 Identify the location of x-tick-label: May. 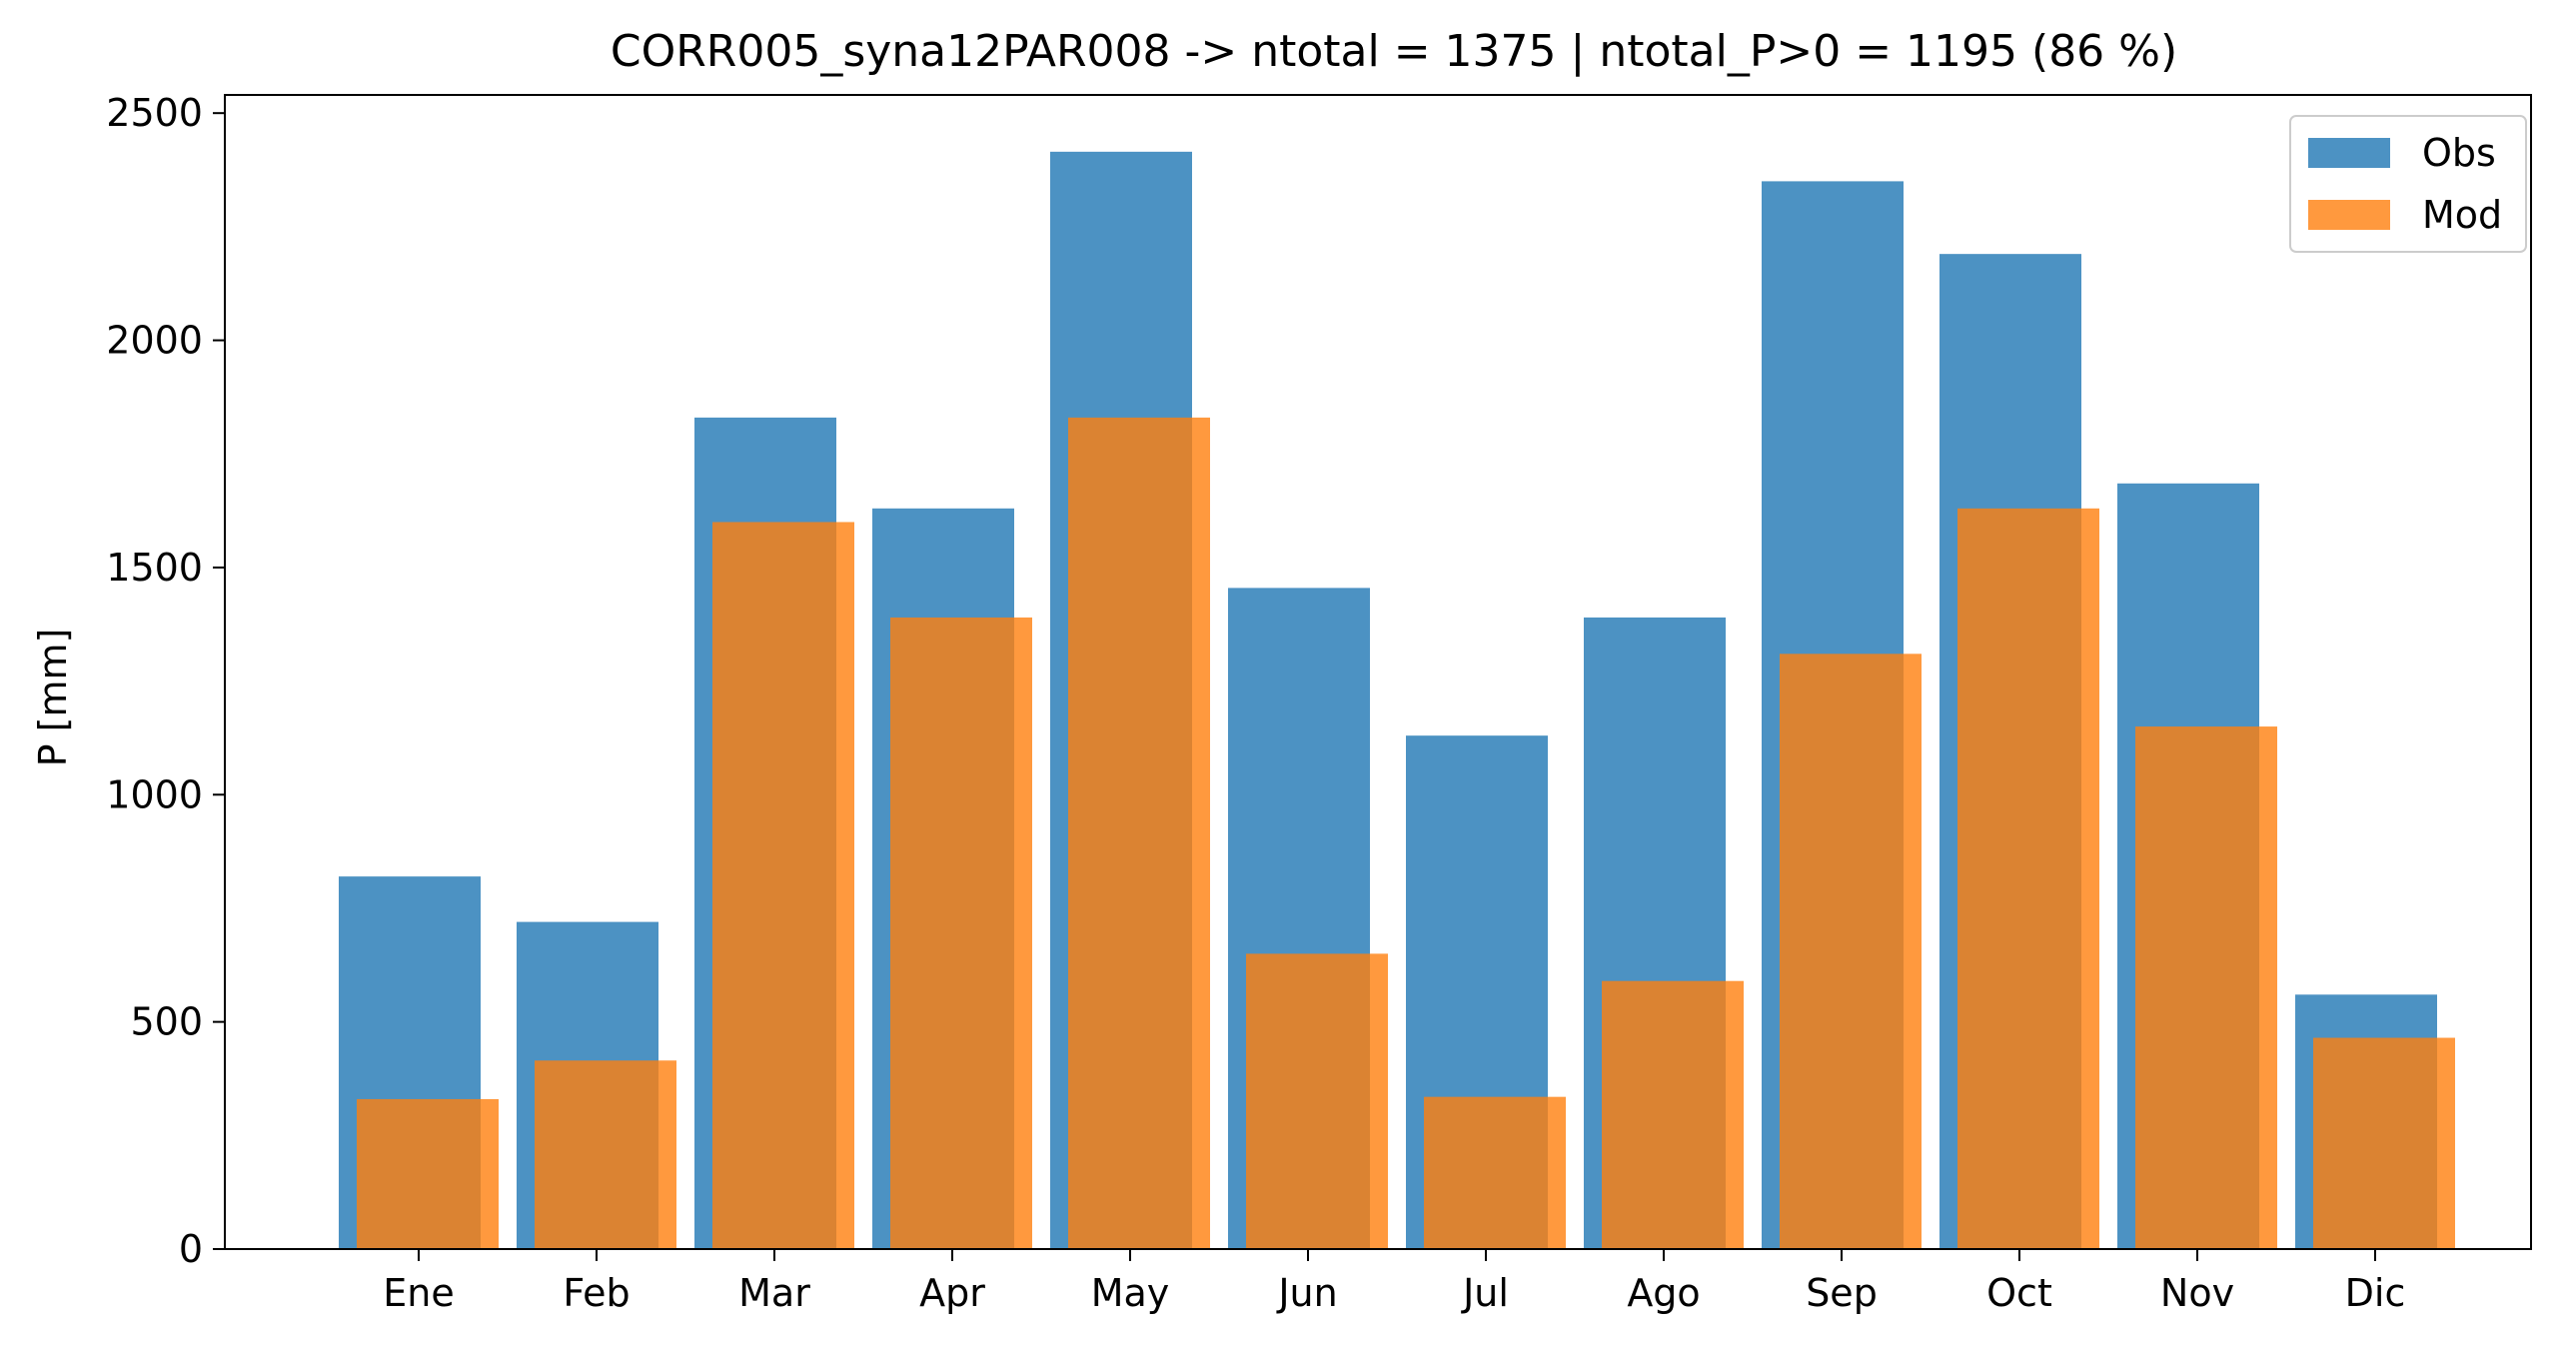
(1130, 1293).